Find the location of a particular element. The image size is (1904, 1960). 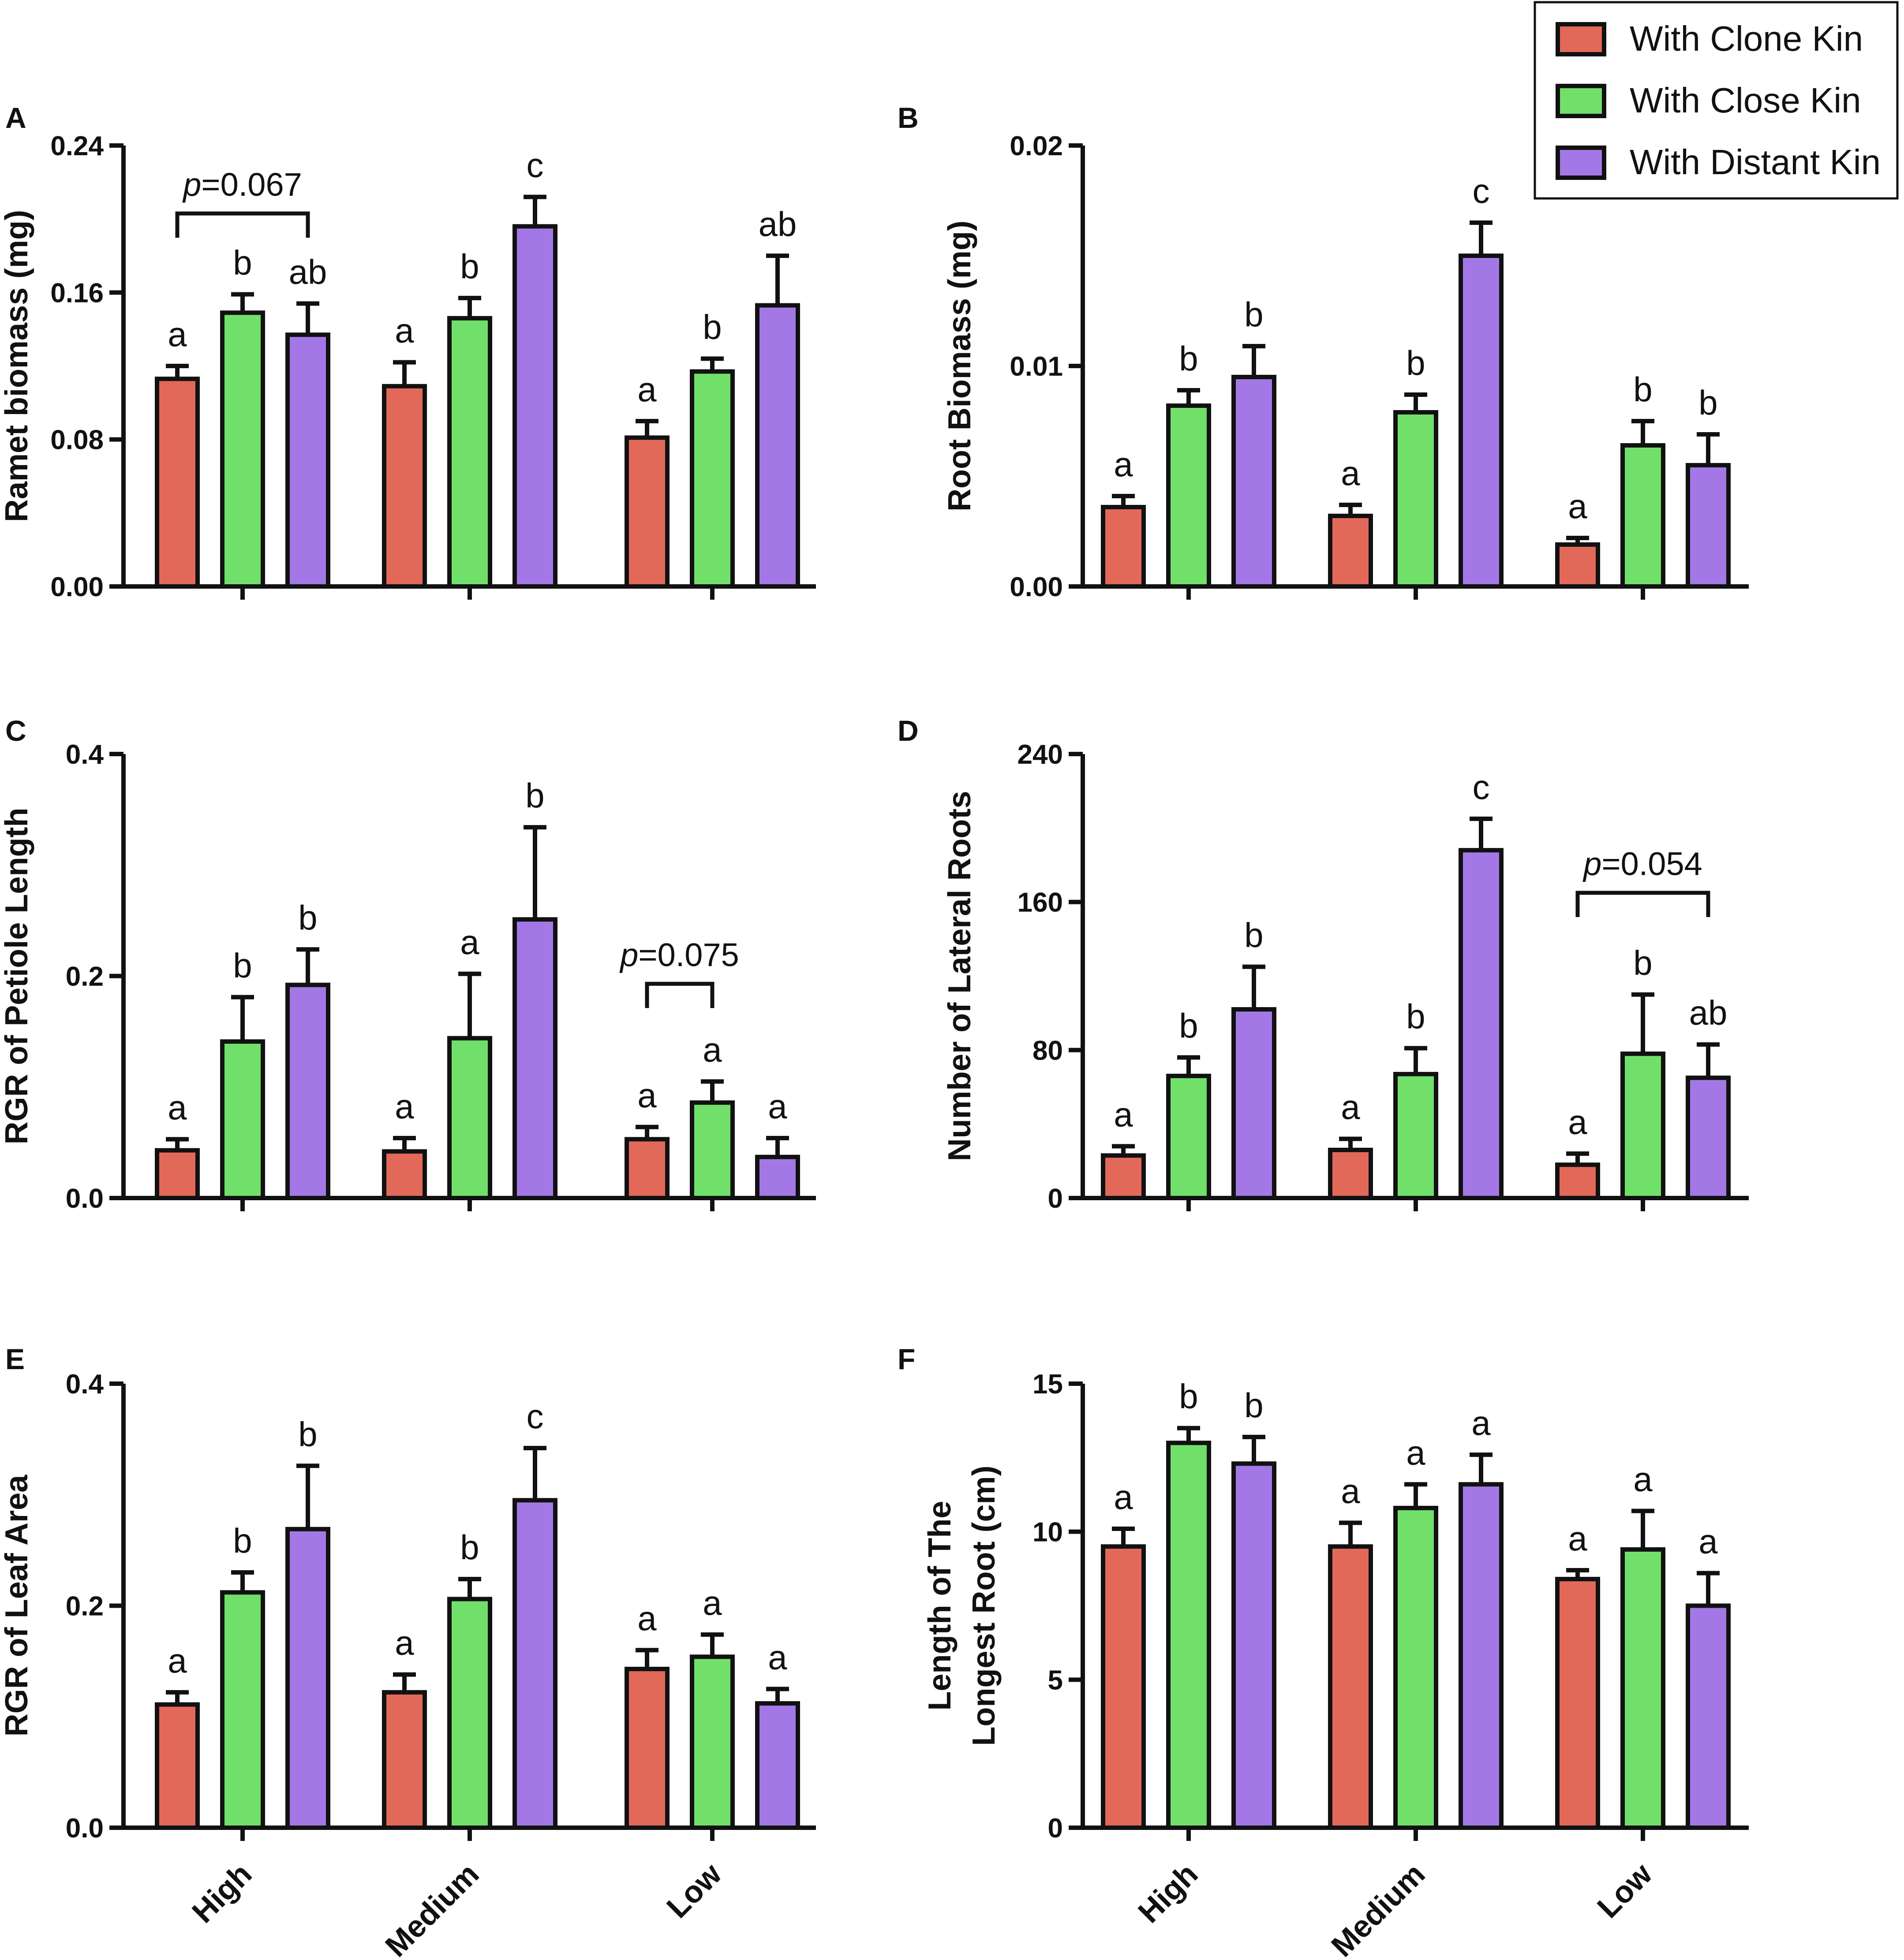

y-tick-label: 240 is located at coordinates (1040, 754).